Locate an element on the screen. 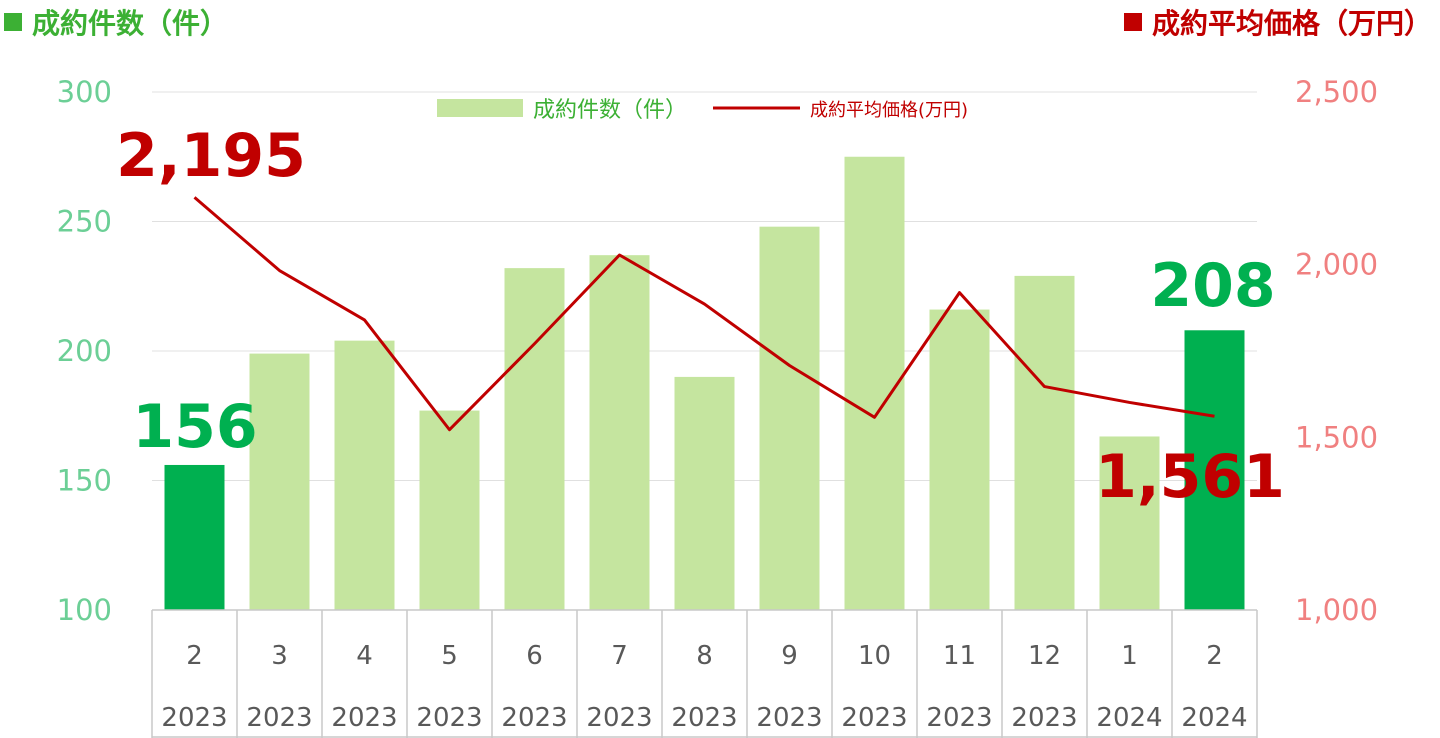 The height and width of the screenshot is (738, 1440). left-axis-tick-label: 100 is located at coordinates (84, 610).